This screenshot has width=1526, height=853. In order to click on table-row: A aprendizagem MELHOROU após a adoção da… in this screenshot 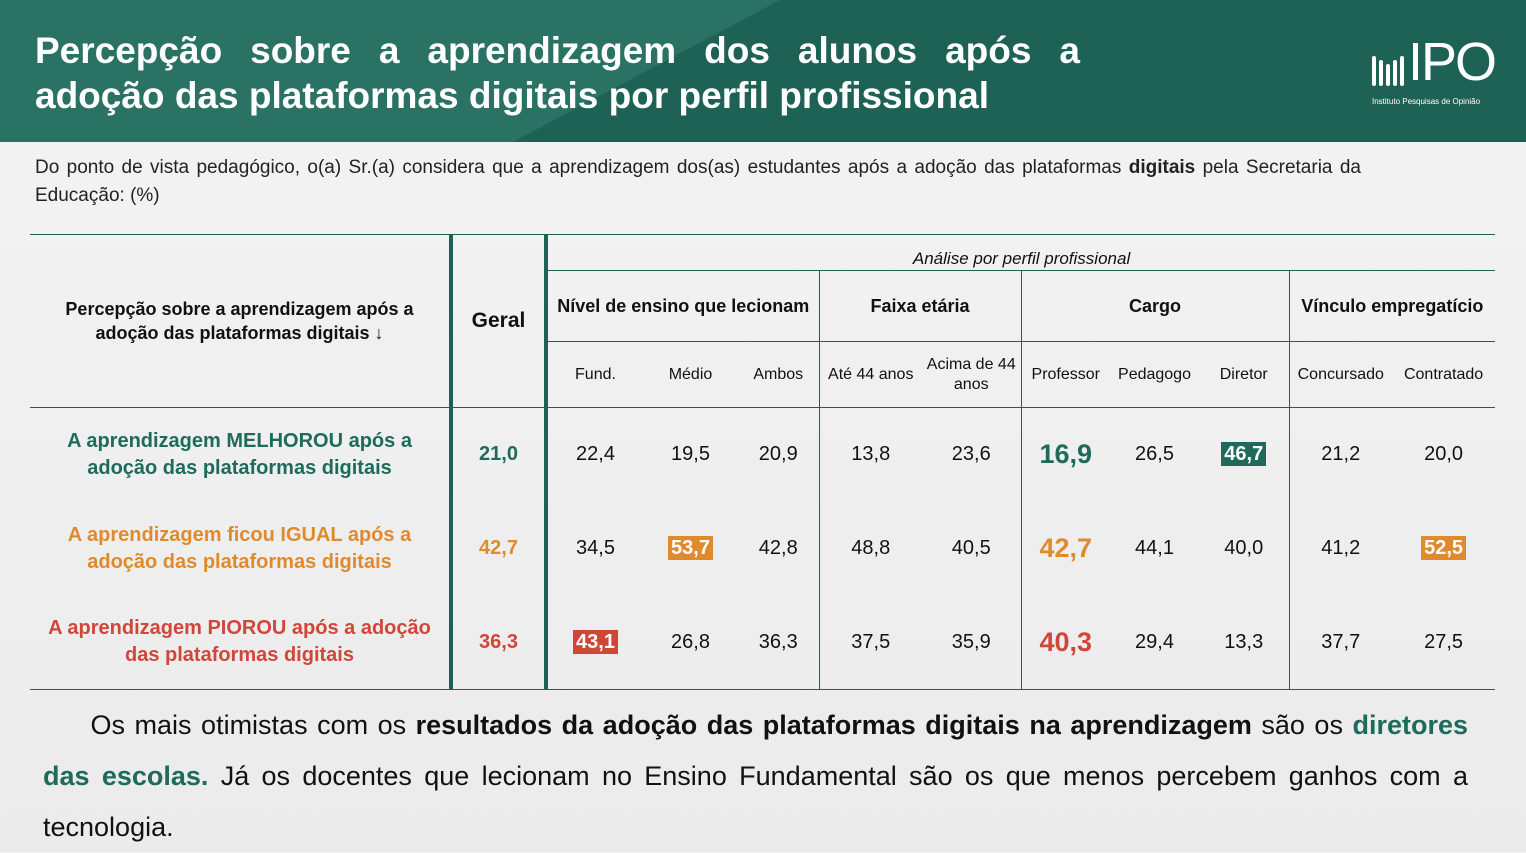, I will do `click(762, 454)`.